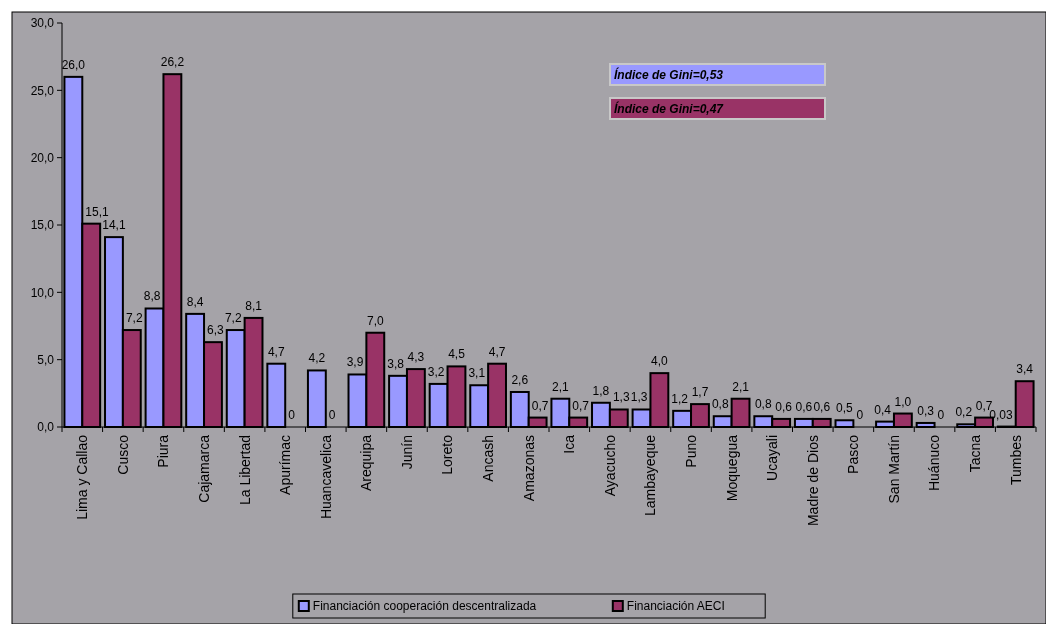 This screenshot has height=624, width=1046. Describe the element at coordinates (42, 90) in the screenshot. I see `y-tick-label: 25,0` at that location.